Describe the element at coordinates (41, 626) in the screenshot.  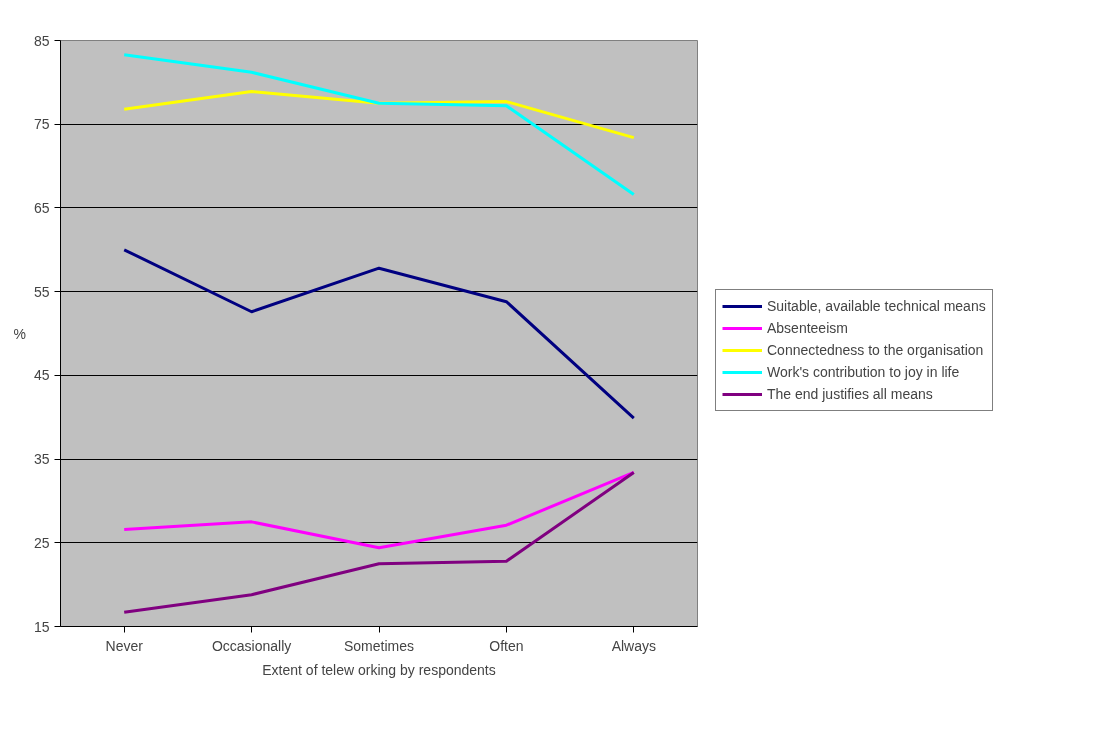
I see `y-tick-label: 15` at that location.